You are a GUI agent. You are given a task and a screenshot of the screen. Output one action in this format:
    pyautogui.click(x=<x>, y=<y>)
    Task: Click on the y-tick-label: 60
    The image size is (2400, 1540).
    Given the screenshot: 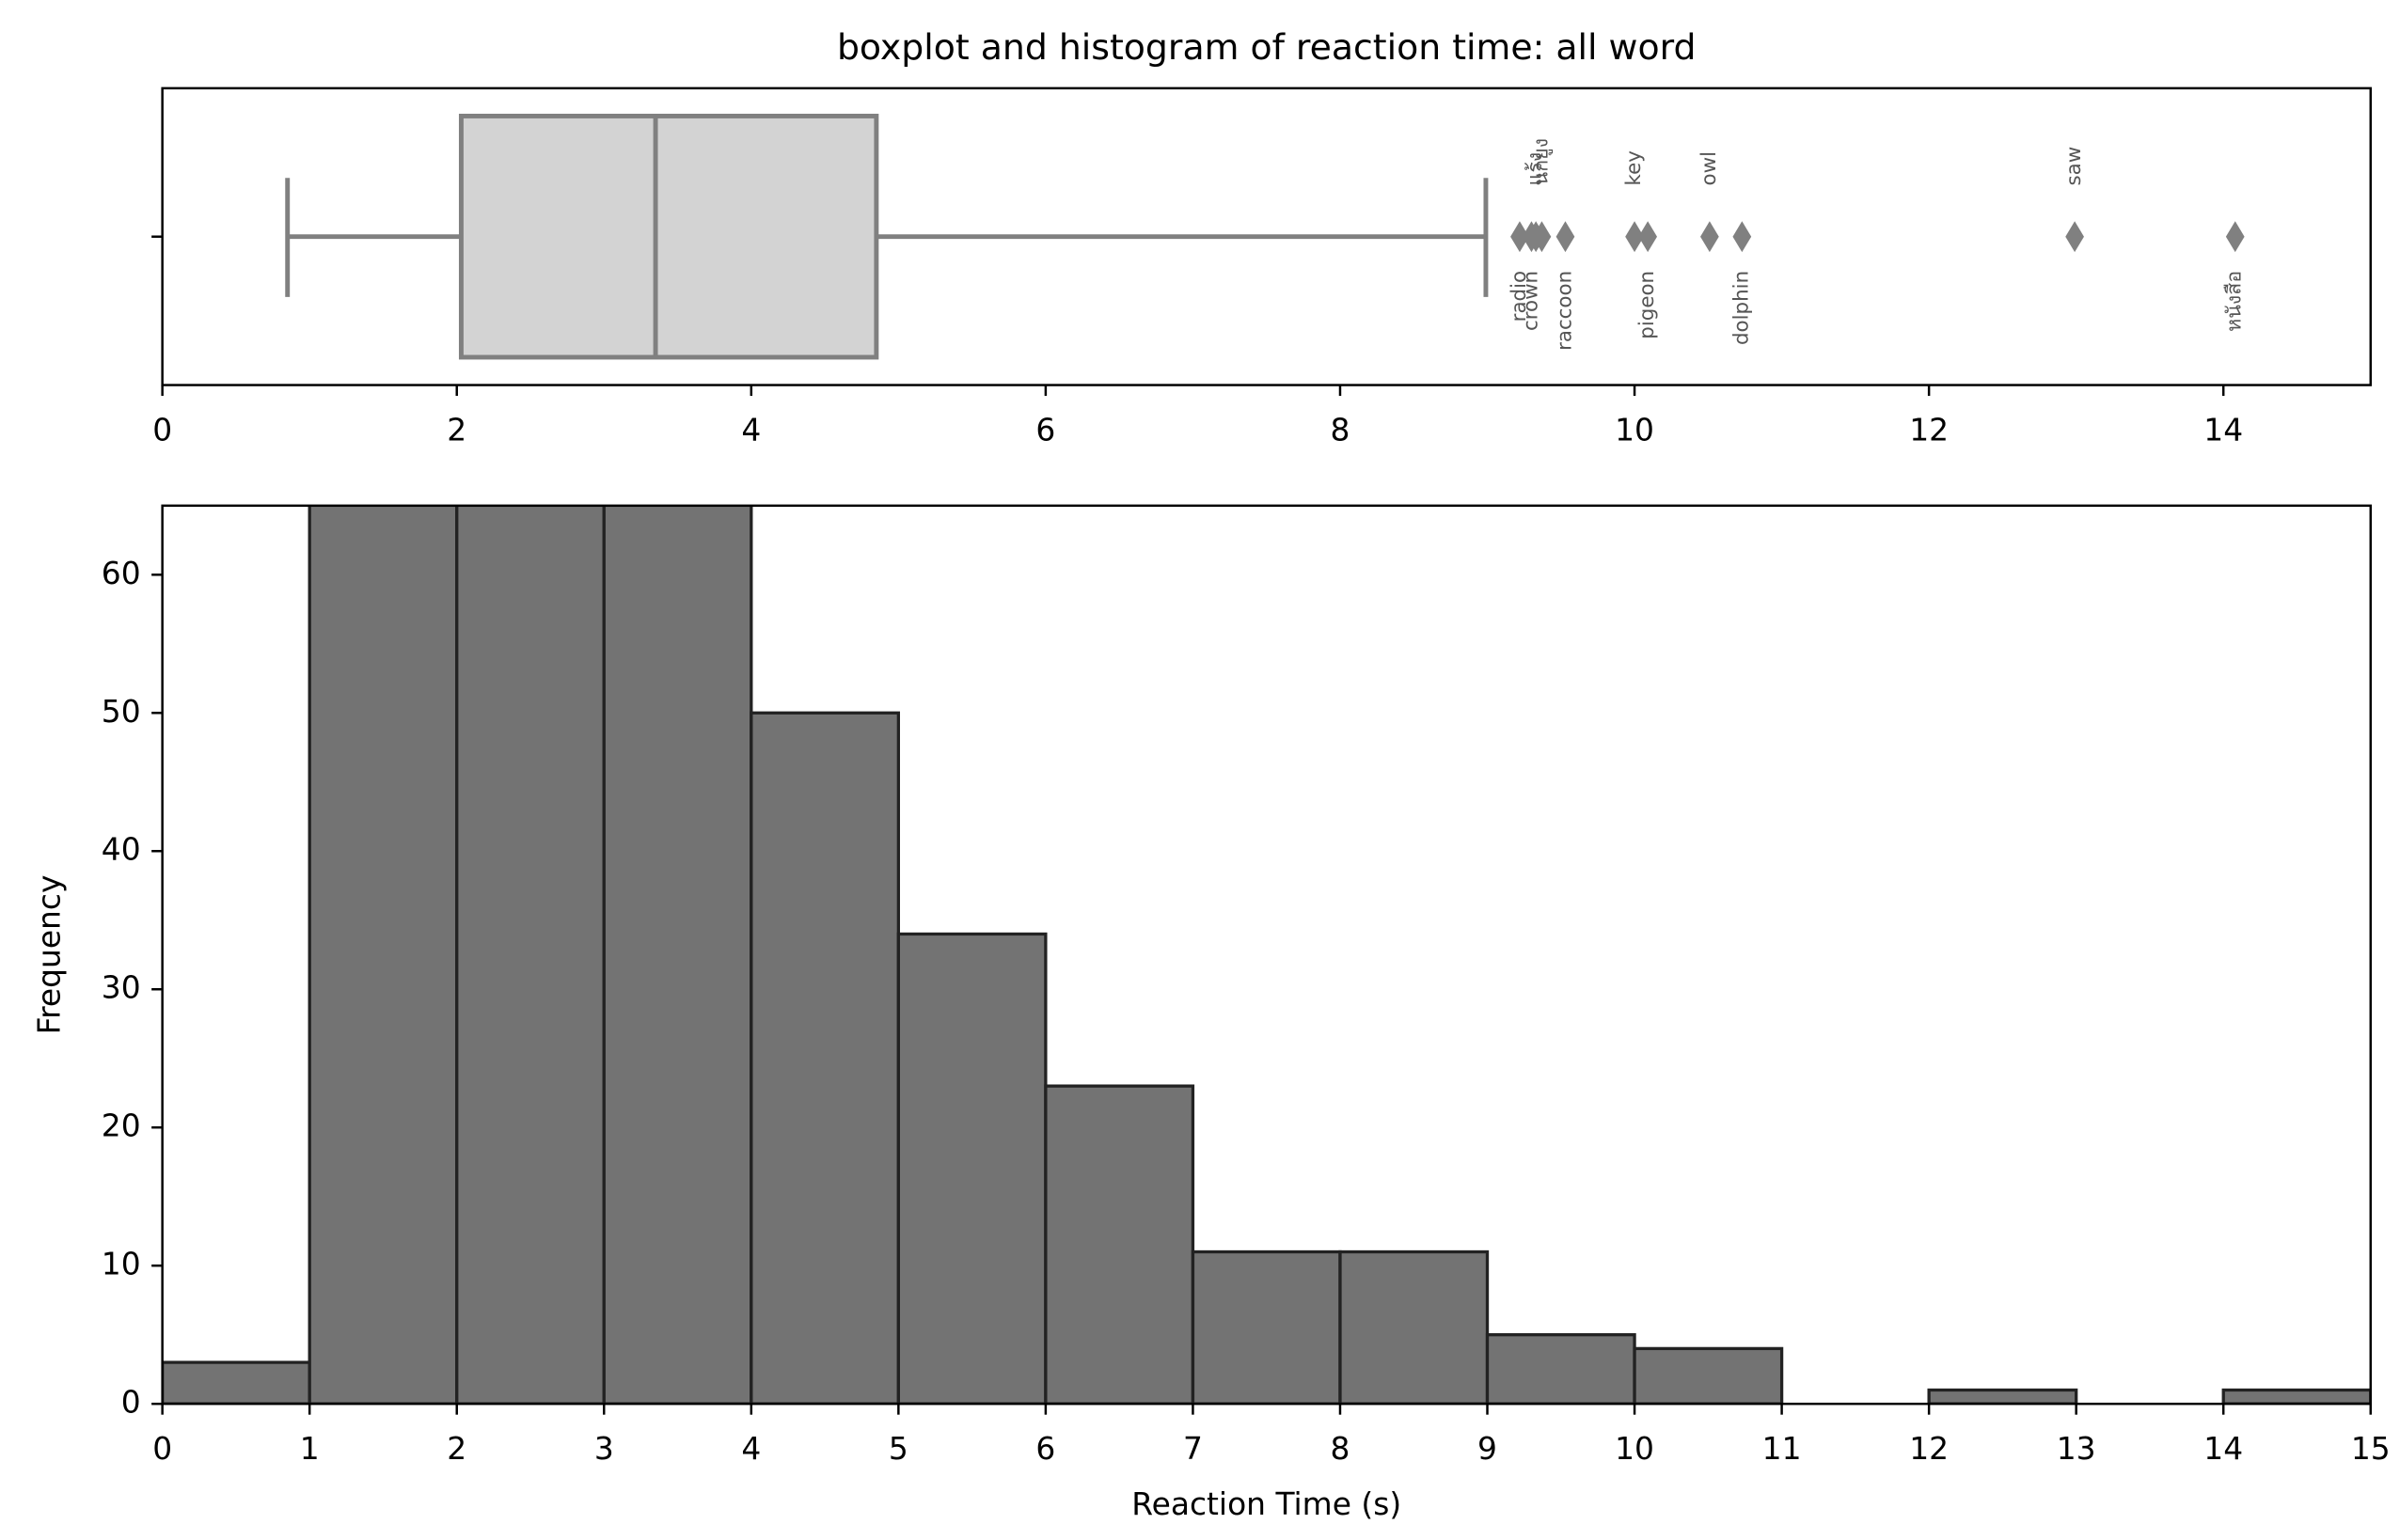 What is the action you would take?
    pyautogui.click(x=121, y=573)
    